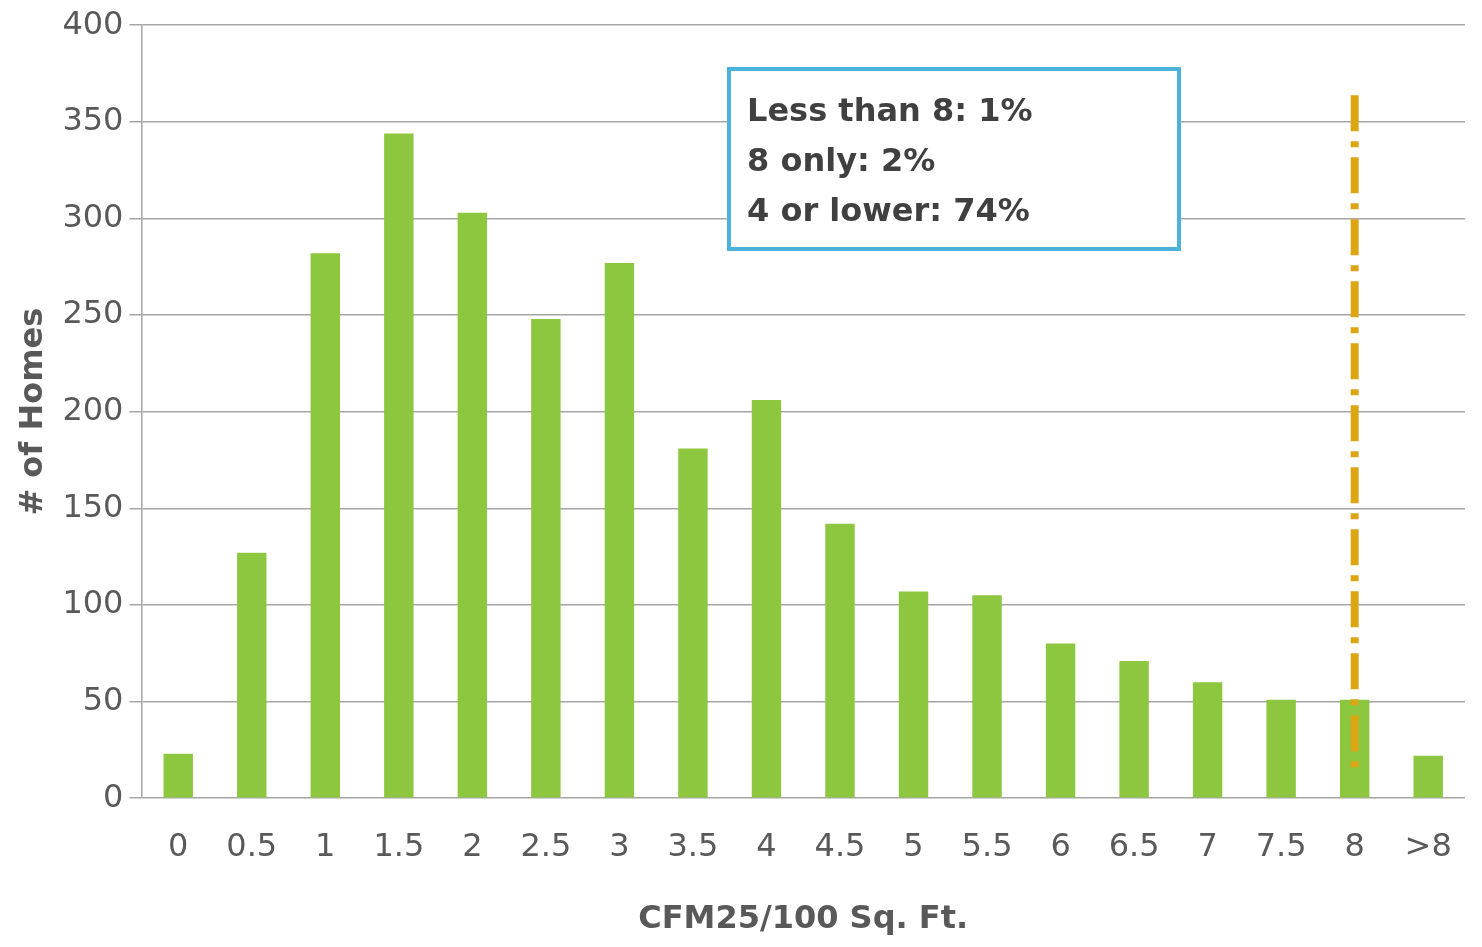  Describe the element at coordinates (890, 110) in the screenshot. I see `annotation: Less than 8: 1%` at that location.